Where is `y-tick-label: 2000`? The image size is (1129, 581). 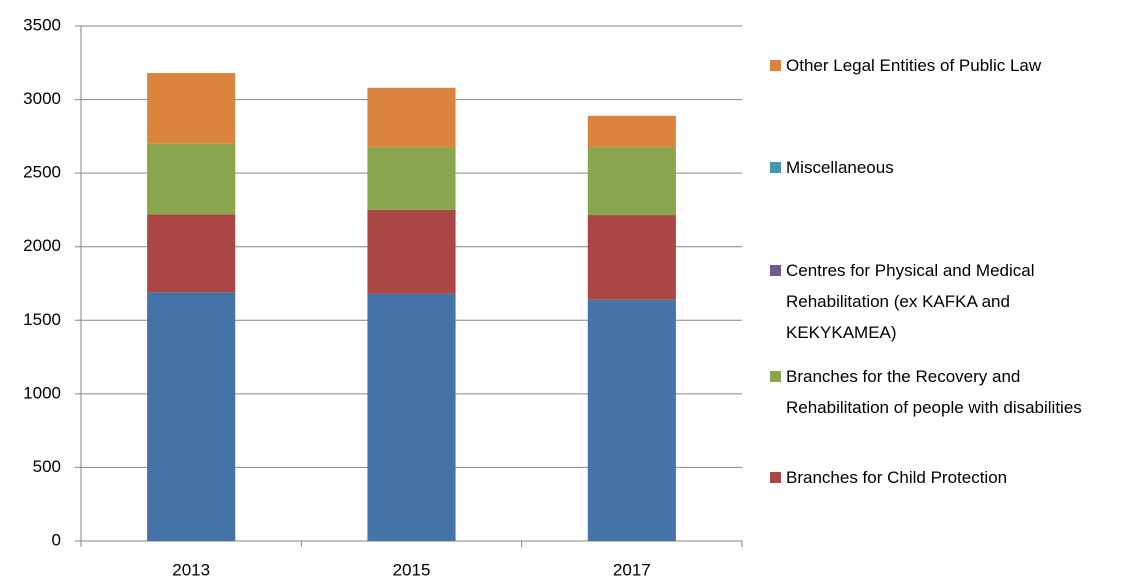
y-tick-label: 2000 is located at coordinates (42, 245).